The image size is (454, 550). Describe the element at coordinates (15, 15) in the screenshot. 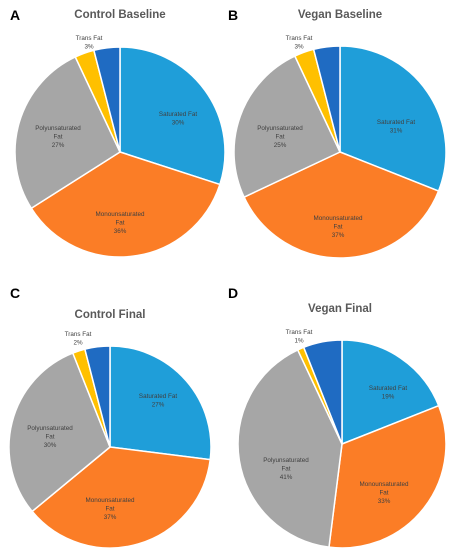

I see `panel-letter: A` at that location.